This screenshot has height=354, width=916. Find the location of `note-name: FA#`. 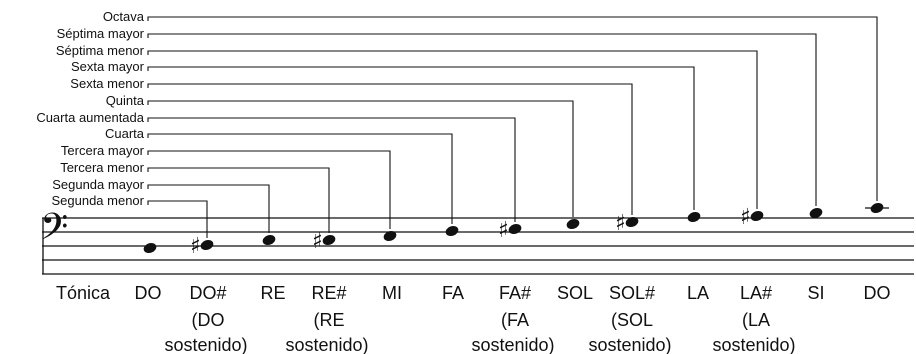

note-name: FA# is located at coordinates (515, 293).